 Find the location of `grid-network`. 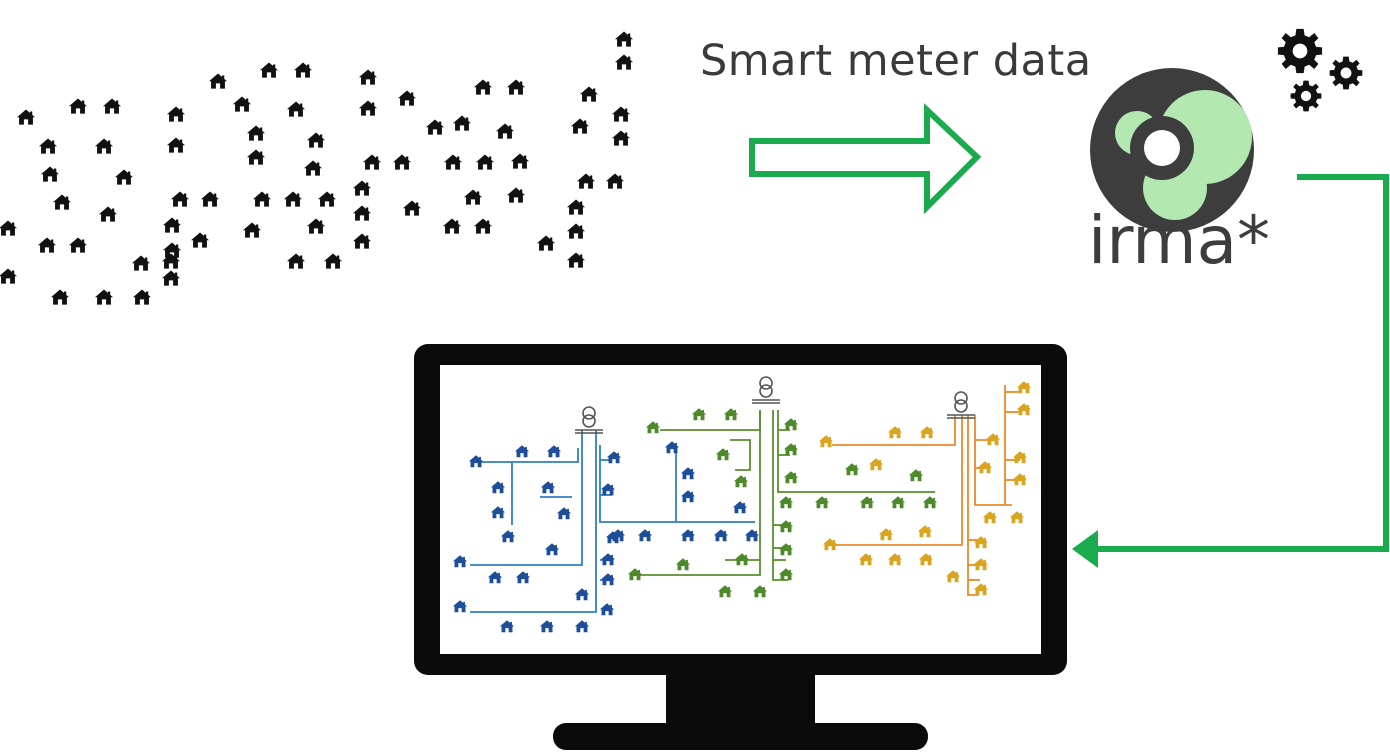

grid-network is located at coordinates (742, 504).